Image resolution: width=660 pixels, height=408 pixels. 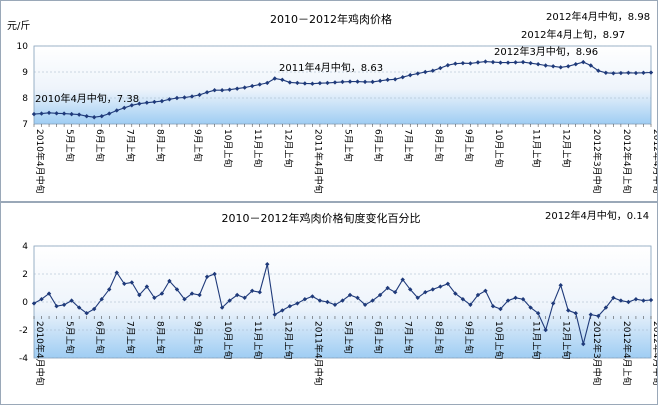 What do you see at coordinates (25, 73) in the screenshot?
I see `y-tick-label: 9` at bounding box center [25, 73].